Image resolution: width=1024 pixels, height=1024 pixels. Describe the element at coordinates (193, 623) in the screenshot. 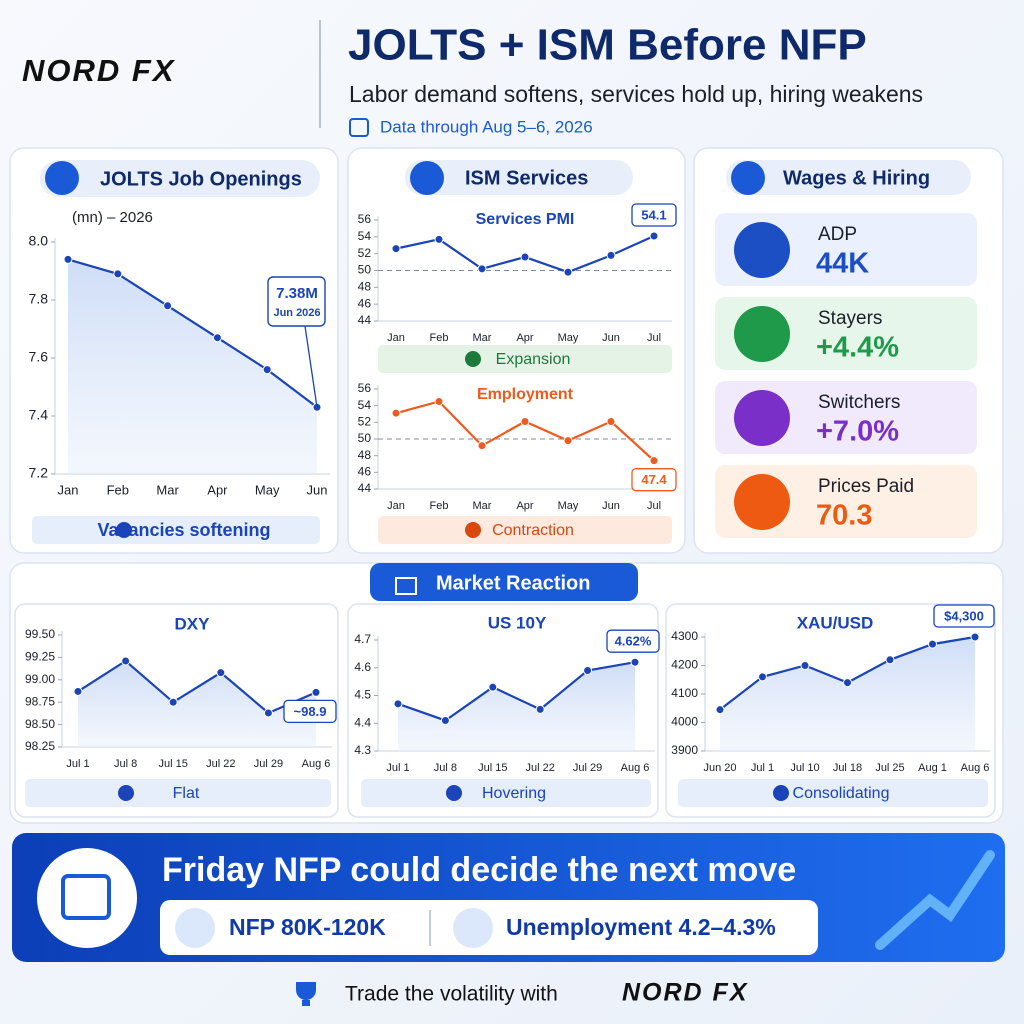

I see `chart-title: DXY` at that location.